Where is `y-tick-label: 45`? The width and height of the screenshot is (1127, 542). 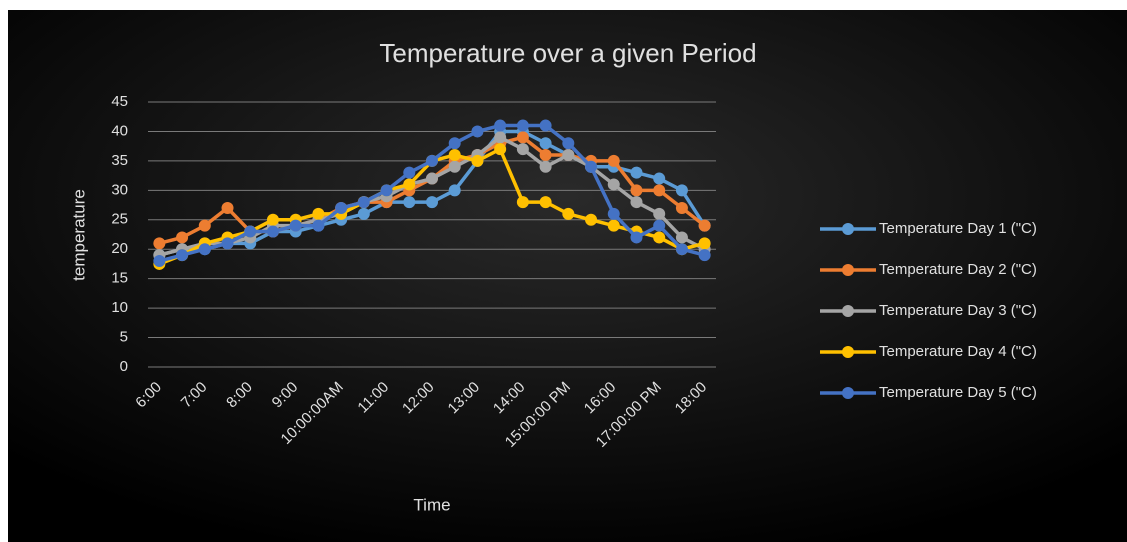 y-tick-label: 45 is located at coordinates (119, 101).